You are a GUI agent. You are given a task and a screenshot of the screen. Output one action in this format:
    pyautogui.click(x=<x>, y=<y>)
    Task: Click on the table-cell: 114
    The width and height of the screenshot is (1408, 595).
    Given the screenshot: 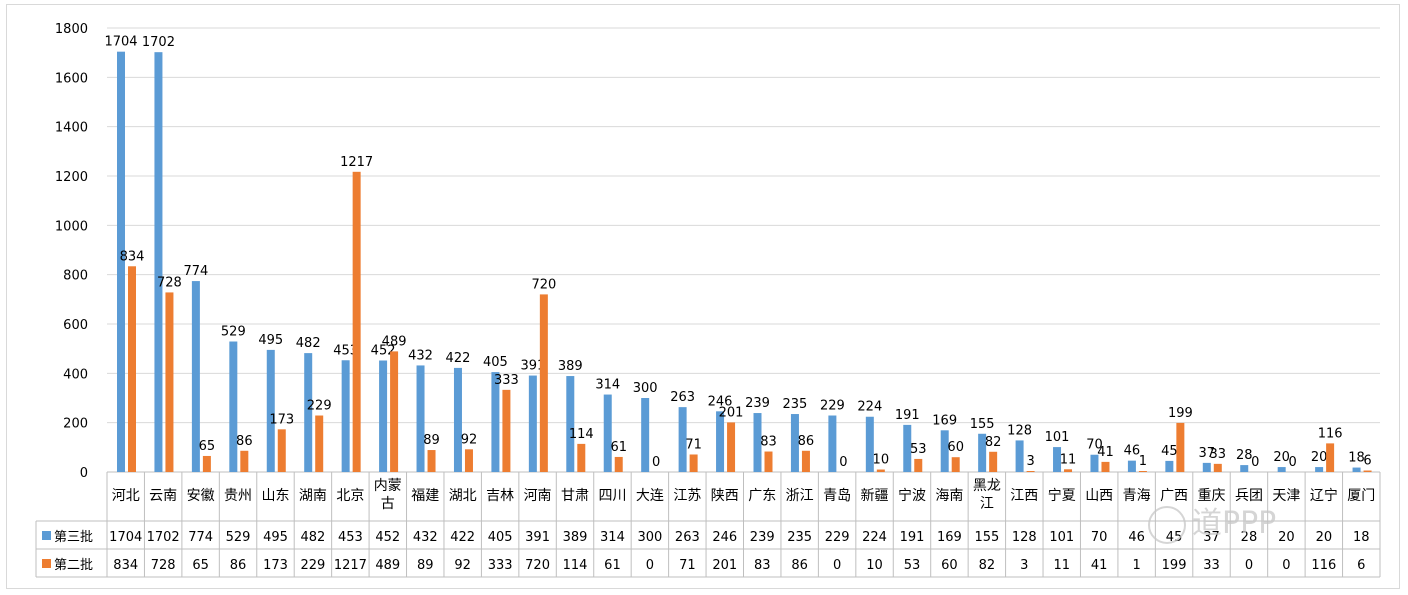 What is the action you would take?
    pyautogui.click(x=575, y=565)
    